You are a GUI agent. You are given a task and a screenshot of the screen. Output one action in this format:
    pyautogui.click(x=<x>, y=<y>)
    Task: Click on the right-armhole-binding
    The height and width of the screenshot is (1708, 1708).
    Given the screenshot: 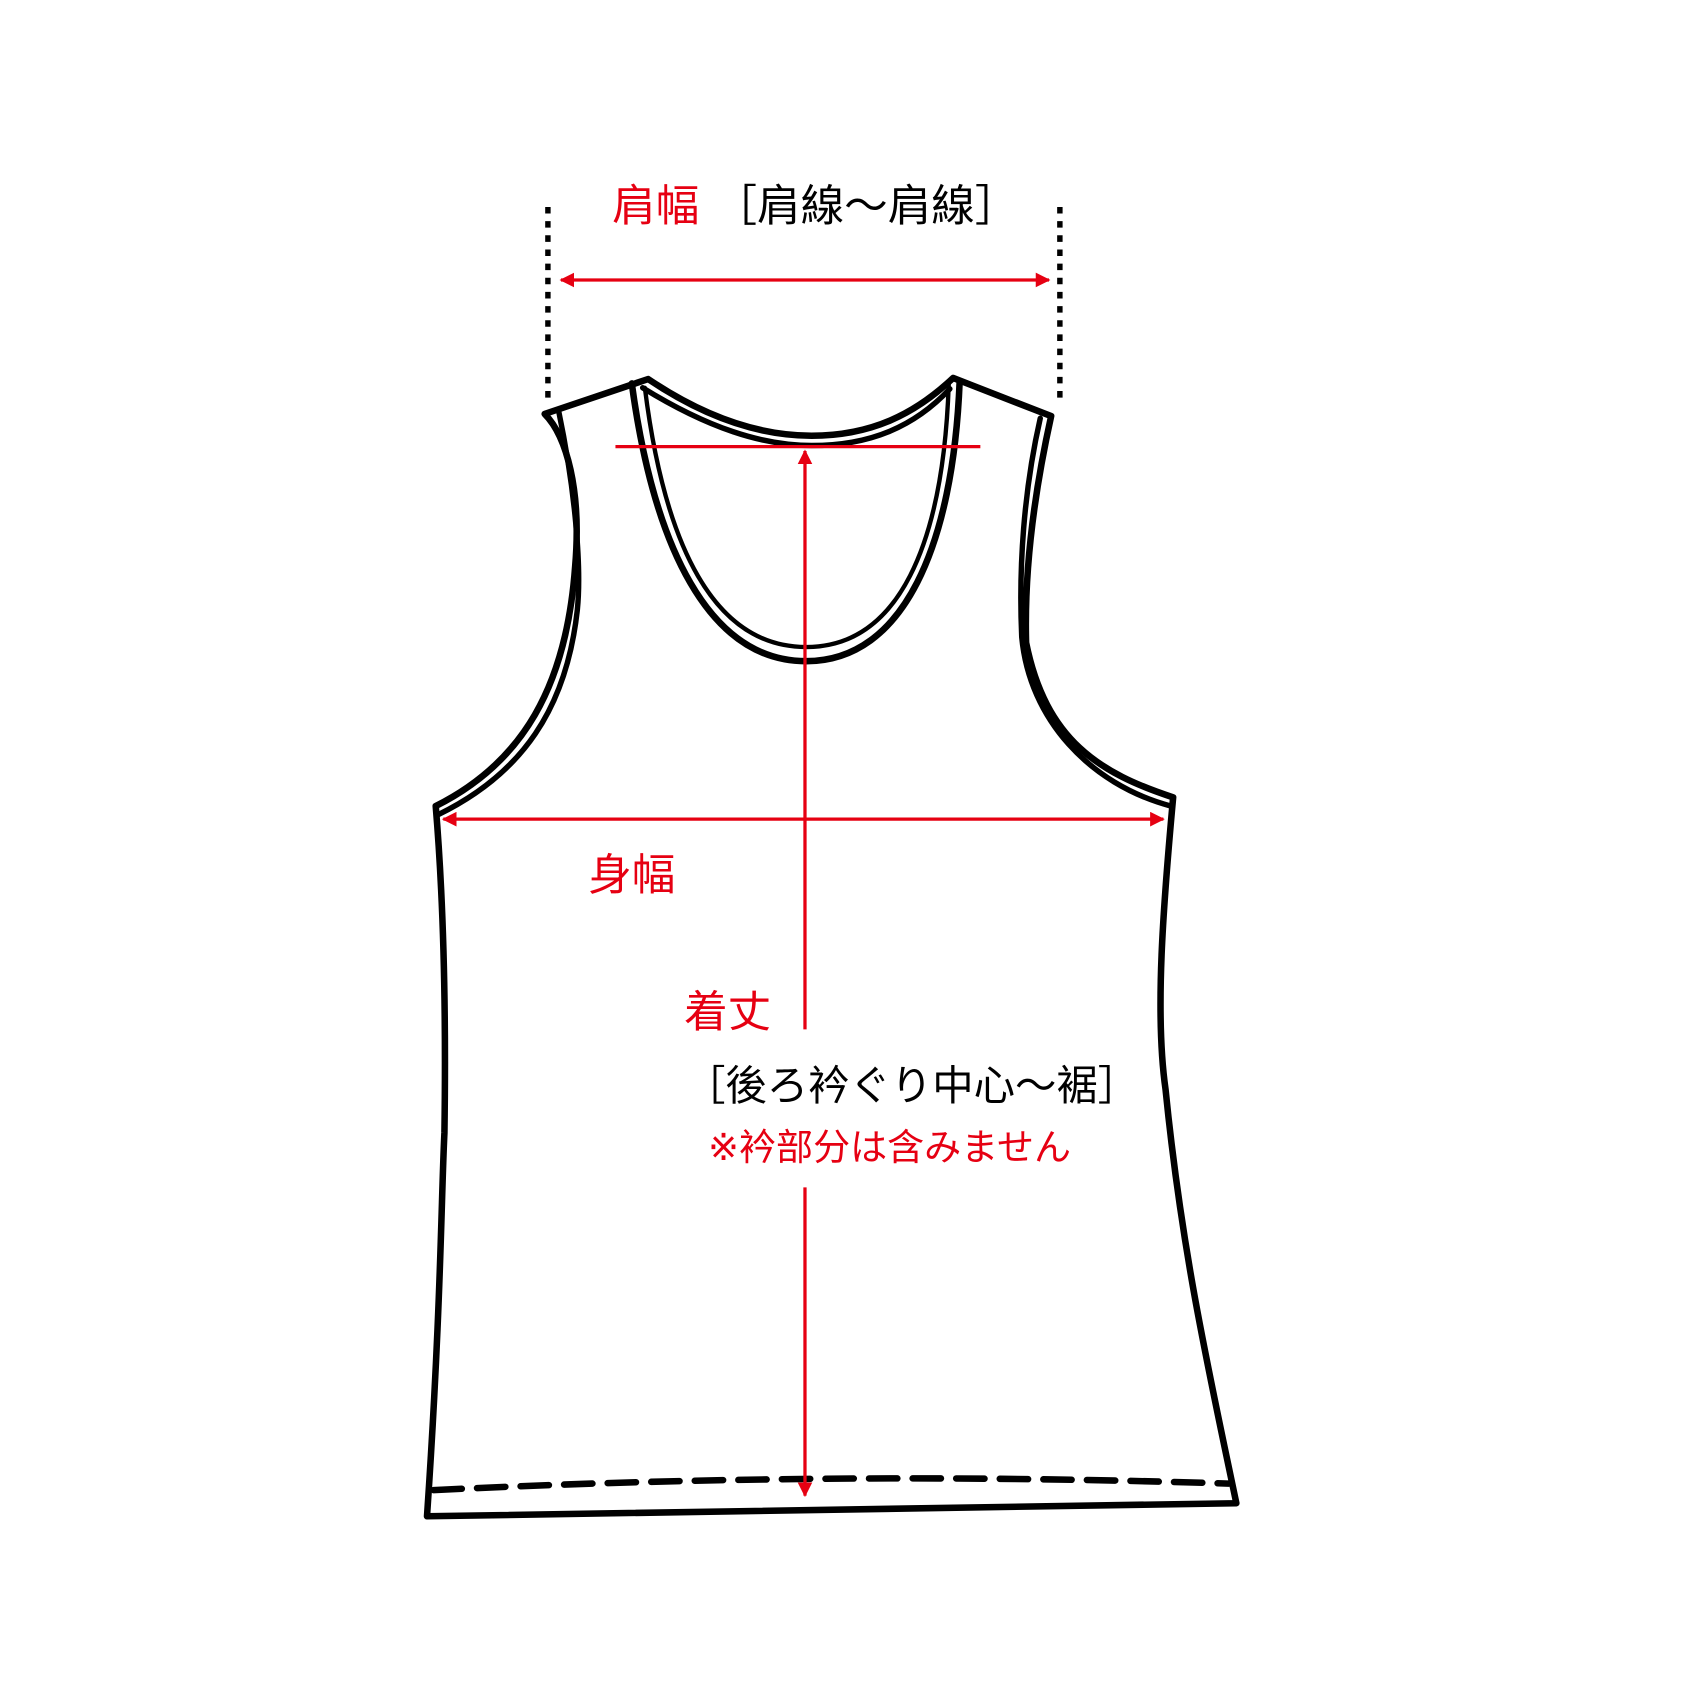 What is the action you would take?
    pyautogui.click(x=1096, y=612)
    